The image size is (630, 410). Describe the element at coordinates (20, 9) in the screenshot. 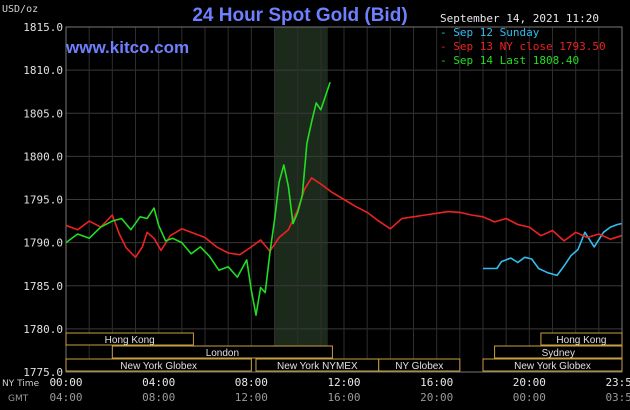

I see `y-axis-unit-label: USD/oz` at that location.